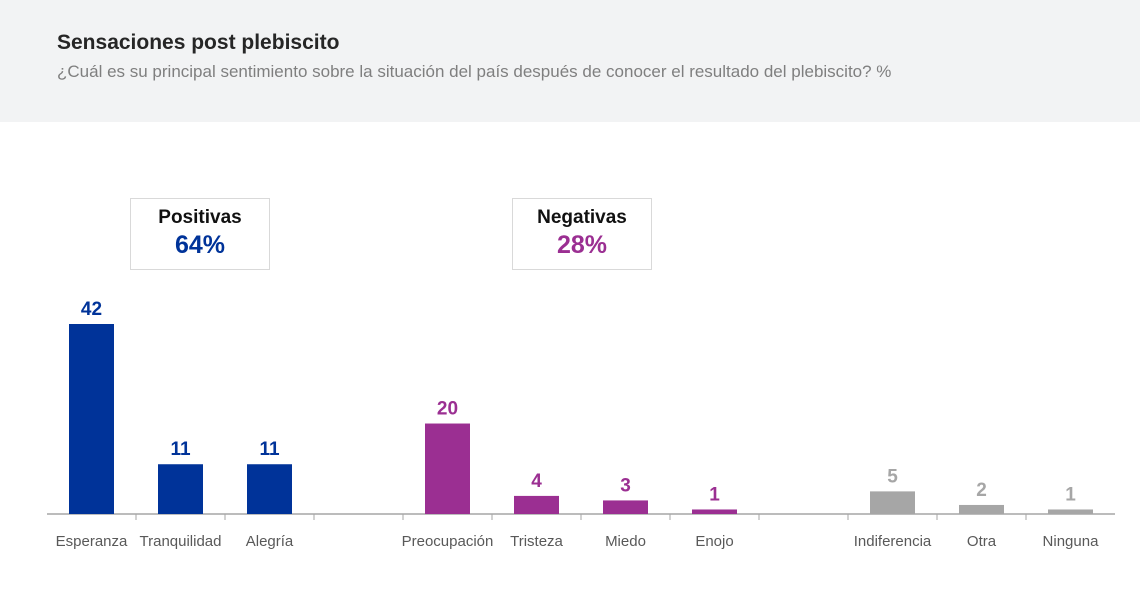  Describe the element at coordinates (893, 541) in the screenshot. I see `category-label: Indiferencia` at that location.